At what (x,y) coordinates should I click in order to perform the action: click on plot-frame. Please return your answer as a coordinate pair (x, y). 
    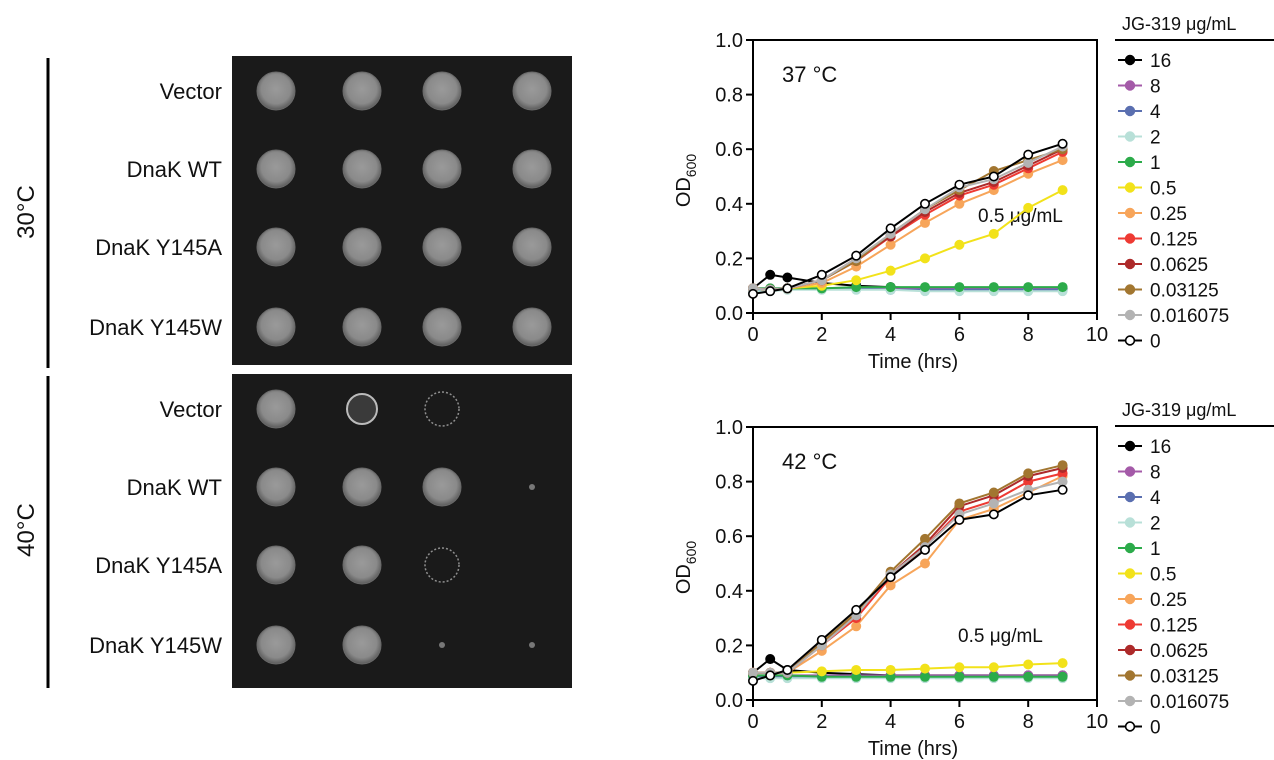
    Looking at the image, I should click on (925, 563).